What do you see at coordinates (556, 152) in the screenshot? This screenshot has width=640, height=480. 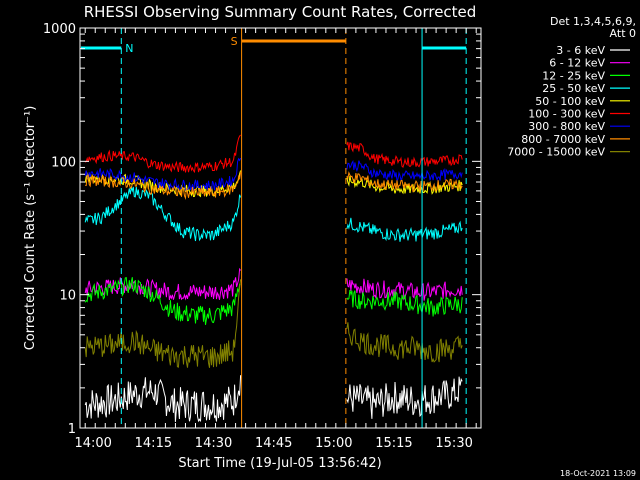 I see `legend-entry-label: 7000 - 15000 keV` at bounding box center [556, 152].